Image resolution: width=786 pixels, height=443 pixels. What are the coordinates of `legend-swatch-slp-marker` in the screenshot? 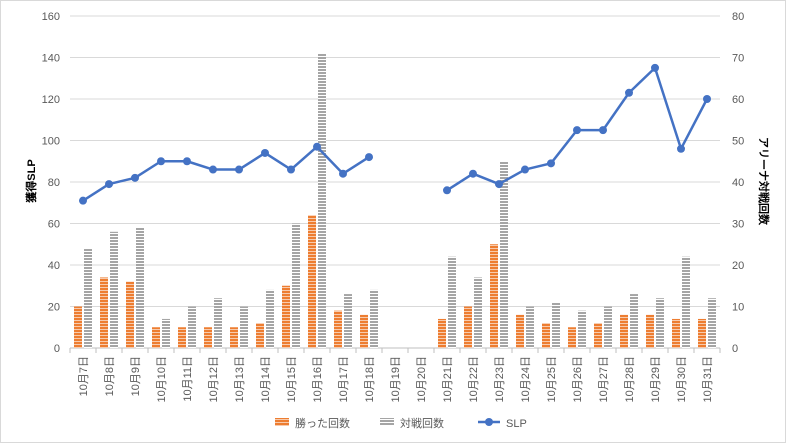 It's located at (489, 422).